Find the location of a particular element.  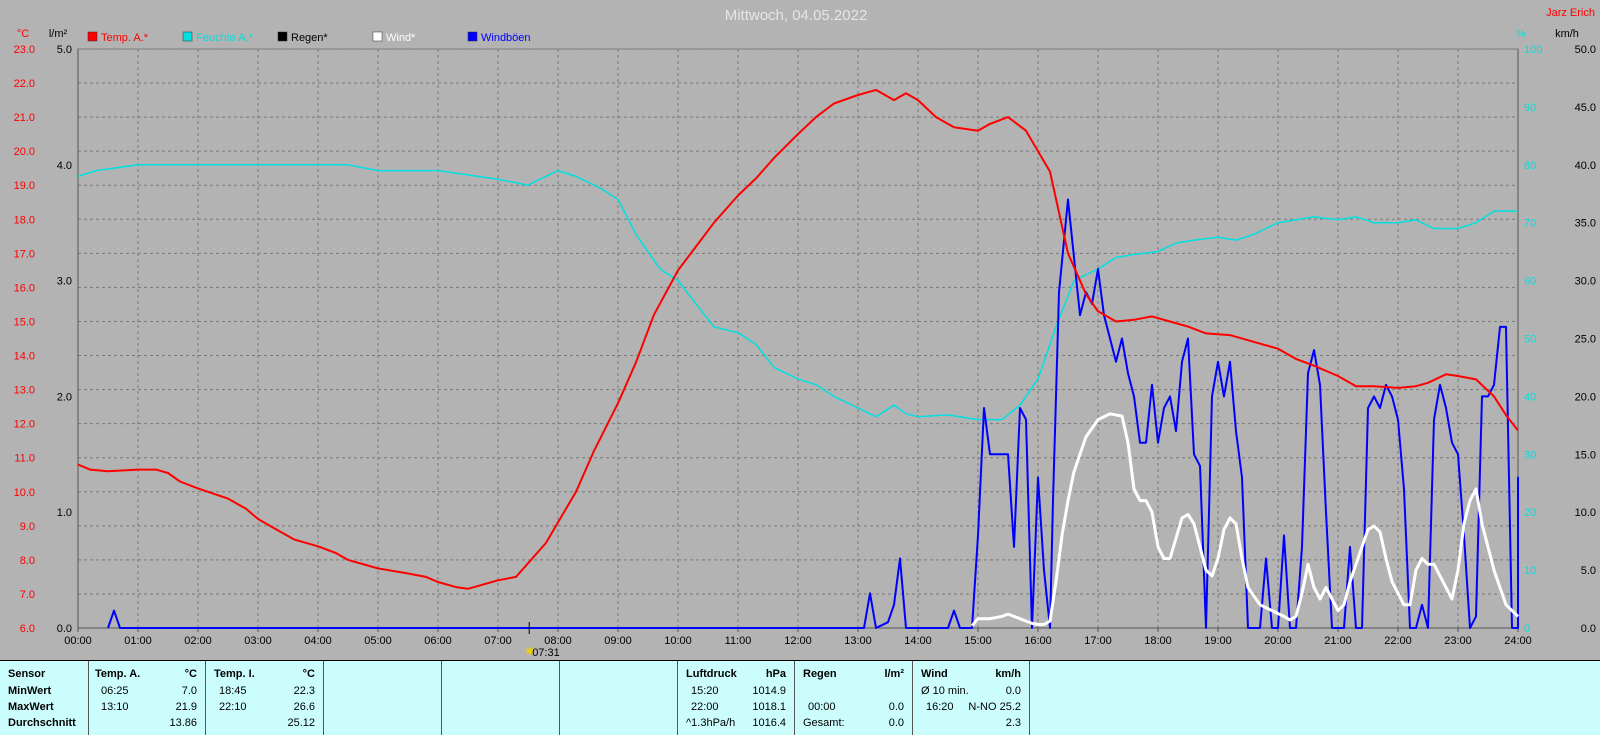

pressure-avg-value: 1016.4 is located at coordinates (769, 723).